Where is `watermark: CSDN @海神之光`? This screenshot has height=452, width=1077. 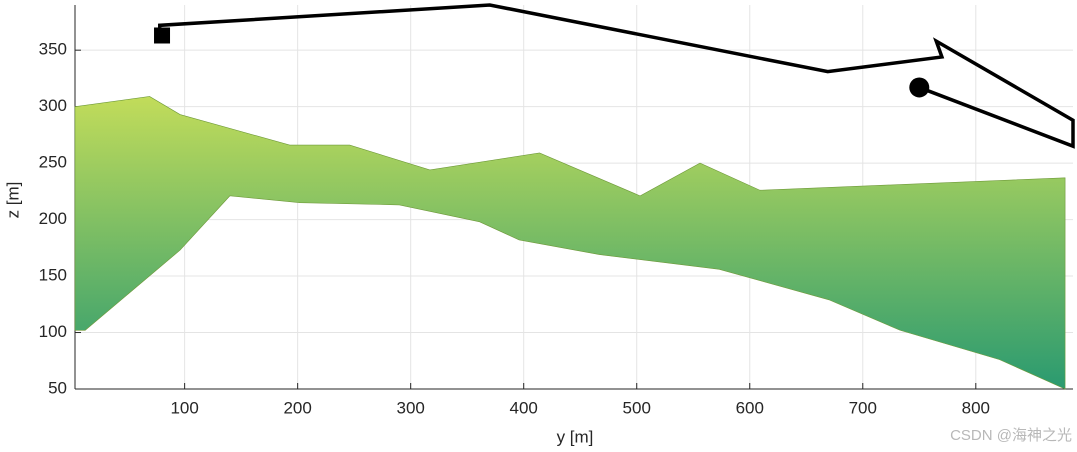 watermark: CSDN @海神之光 is located at coordinates (1011, 435).